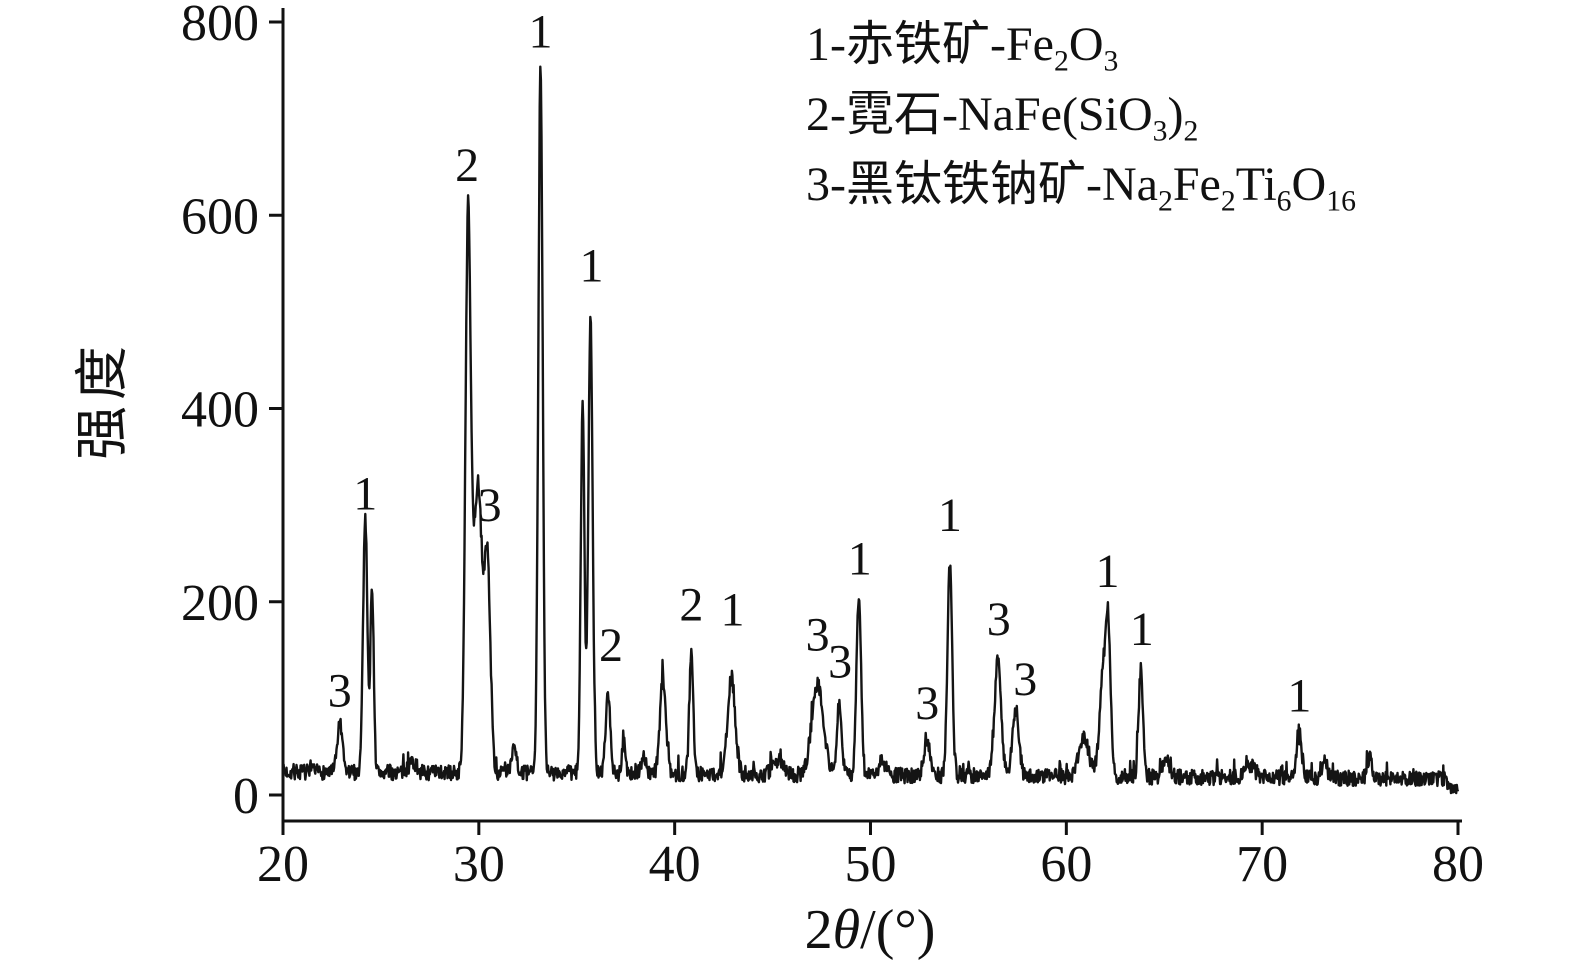  I want to click on x-axis-label: 2θ/(°), so click(870, 930).